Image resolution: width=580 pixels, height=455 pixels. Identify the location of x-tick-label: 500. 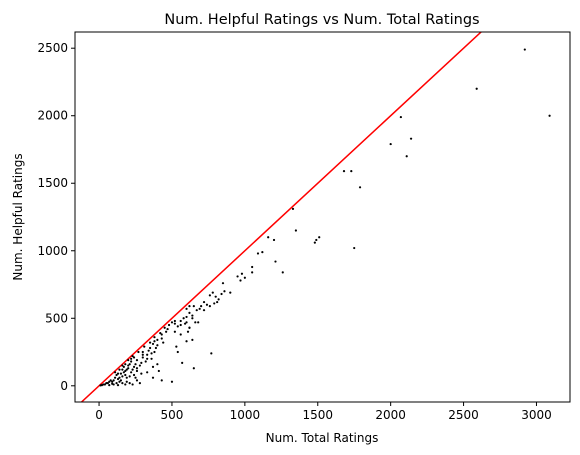
(172, 415).